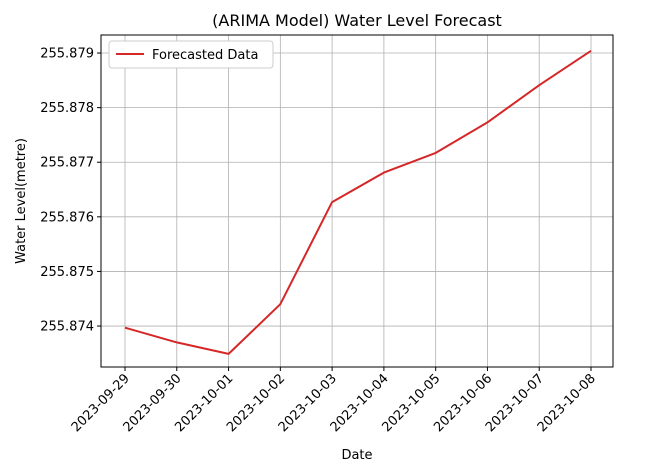 The image size is (658, 469). Describe the element at coordinates (357, 20) in the screenshot. I see `chart-title: (ARIMA Model) Water Level Forecast` at that location.